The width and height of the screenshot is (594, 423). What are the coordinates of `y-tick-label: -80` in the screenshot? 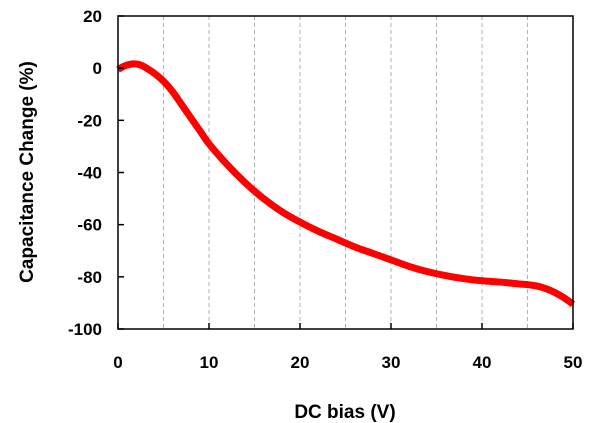 It's located at (89, 277).